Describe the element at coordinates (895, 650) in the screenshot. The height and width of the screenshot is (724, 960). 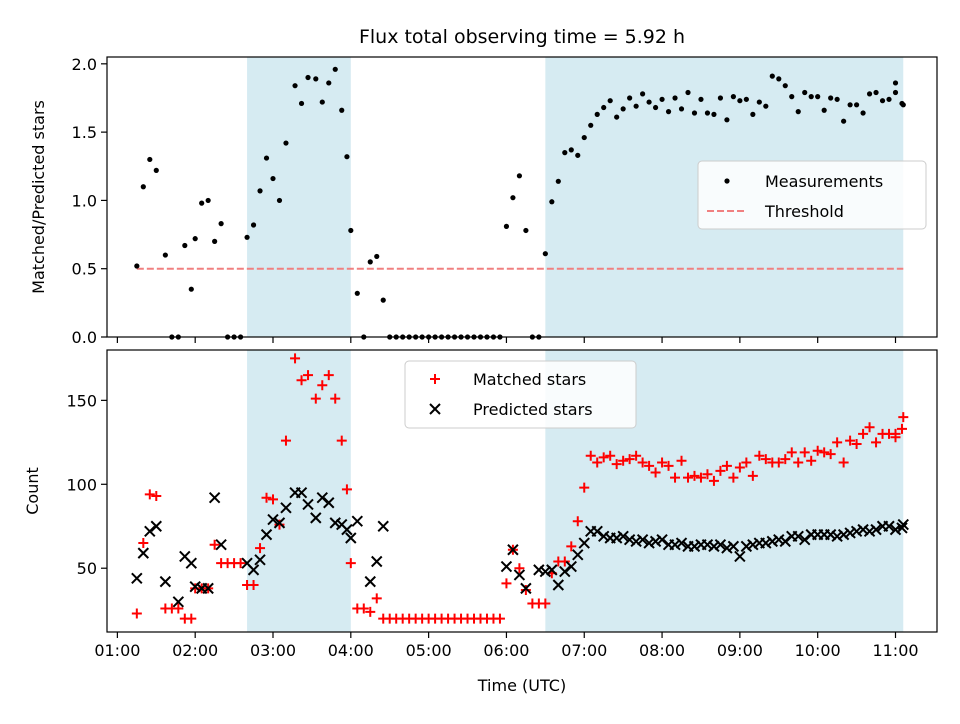
I see `x-tick-label: 11:00` at that location.